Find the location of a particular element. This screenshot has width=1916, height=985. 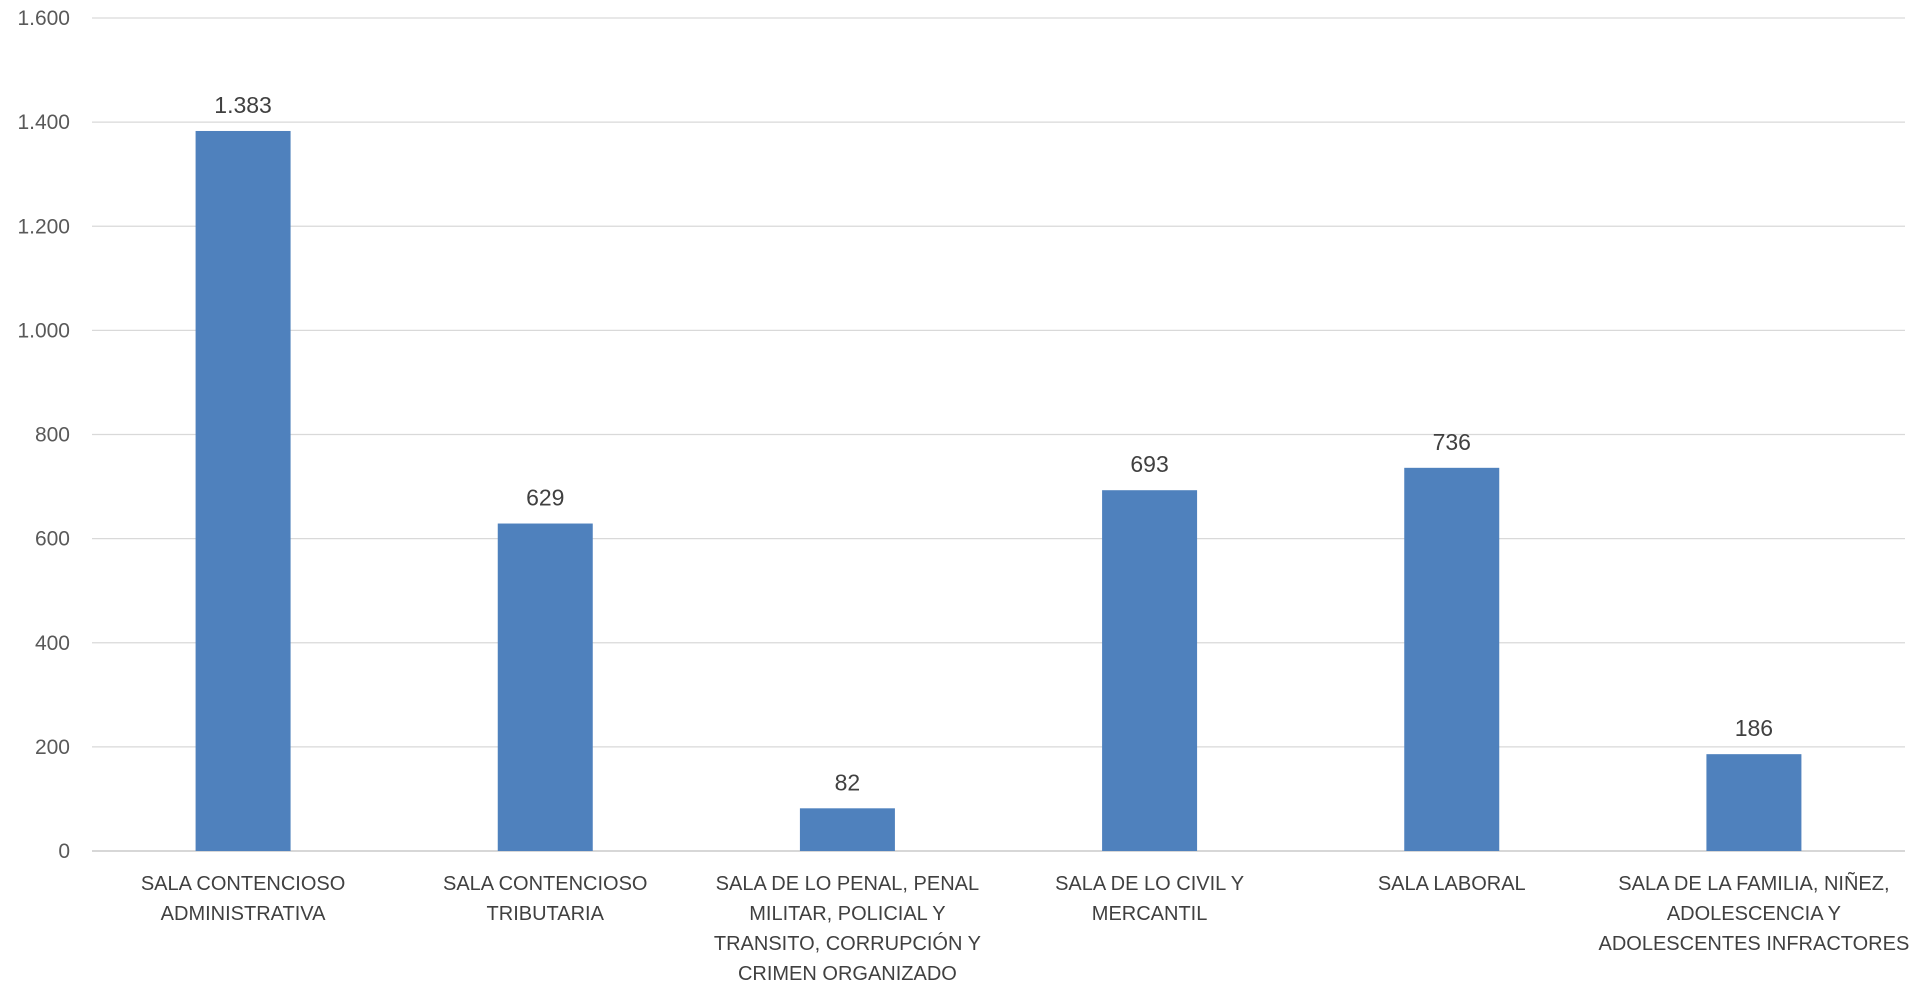

data-label: 186 is located at coordinates (1754, 728).